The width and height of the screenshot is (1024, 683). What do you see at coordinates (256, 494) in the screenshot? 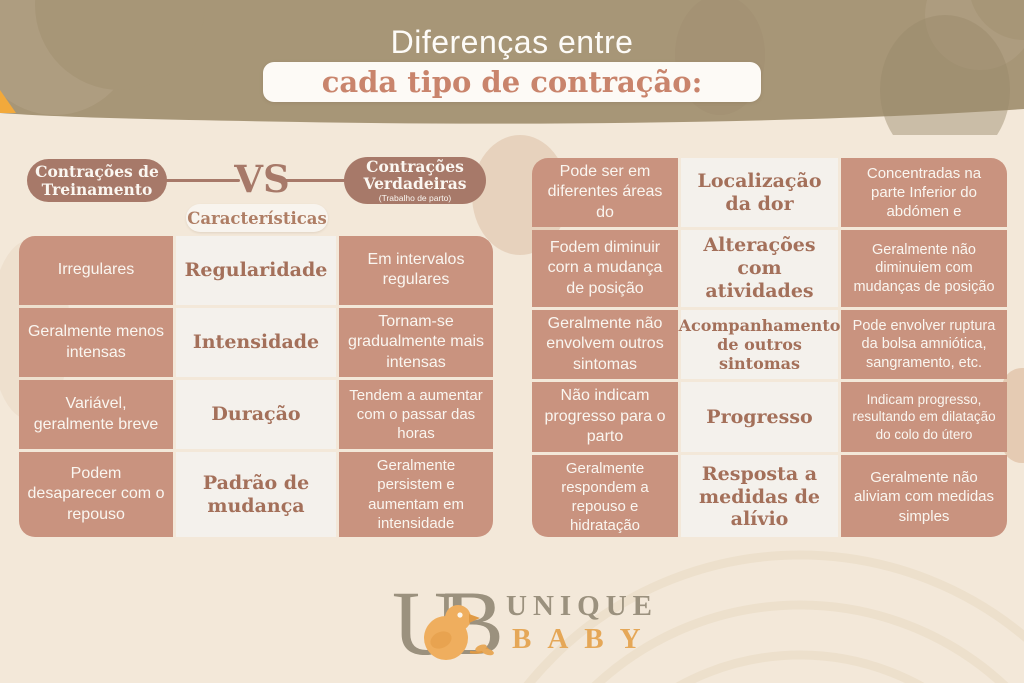
I see `characteristic-cell: Padrão de mudança` at bounding box center [256, 494].